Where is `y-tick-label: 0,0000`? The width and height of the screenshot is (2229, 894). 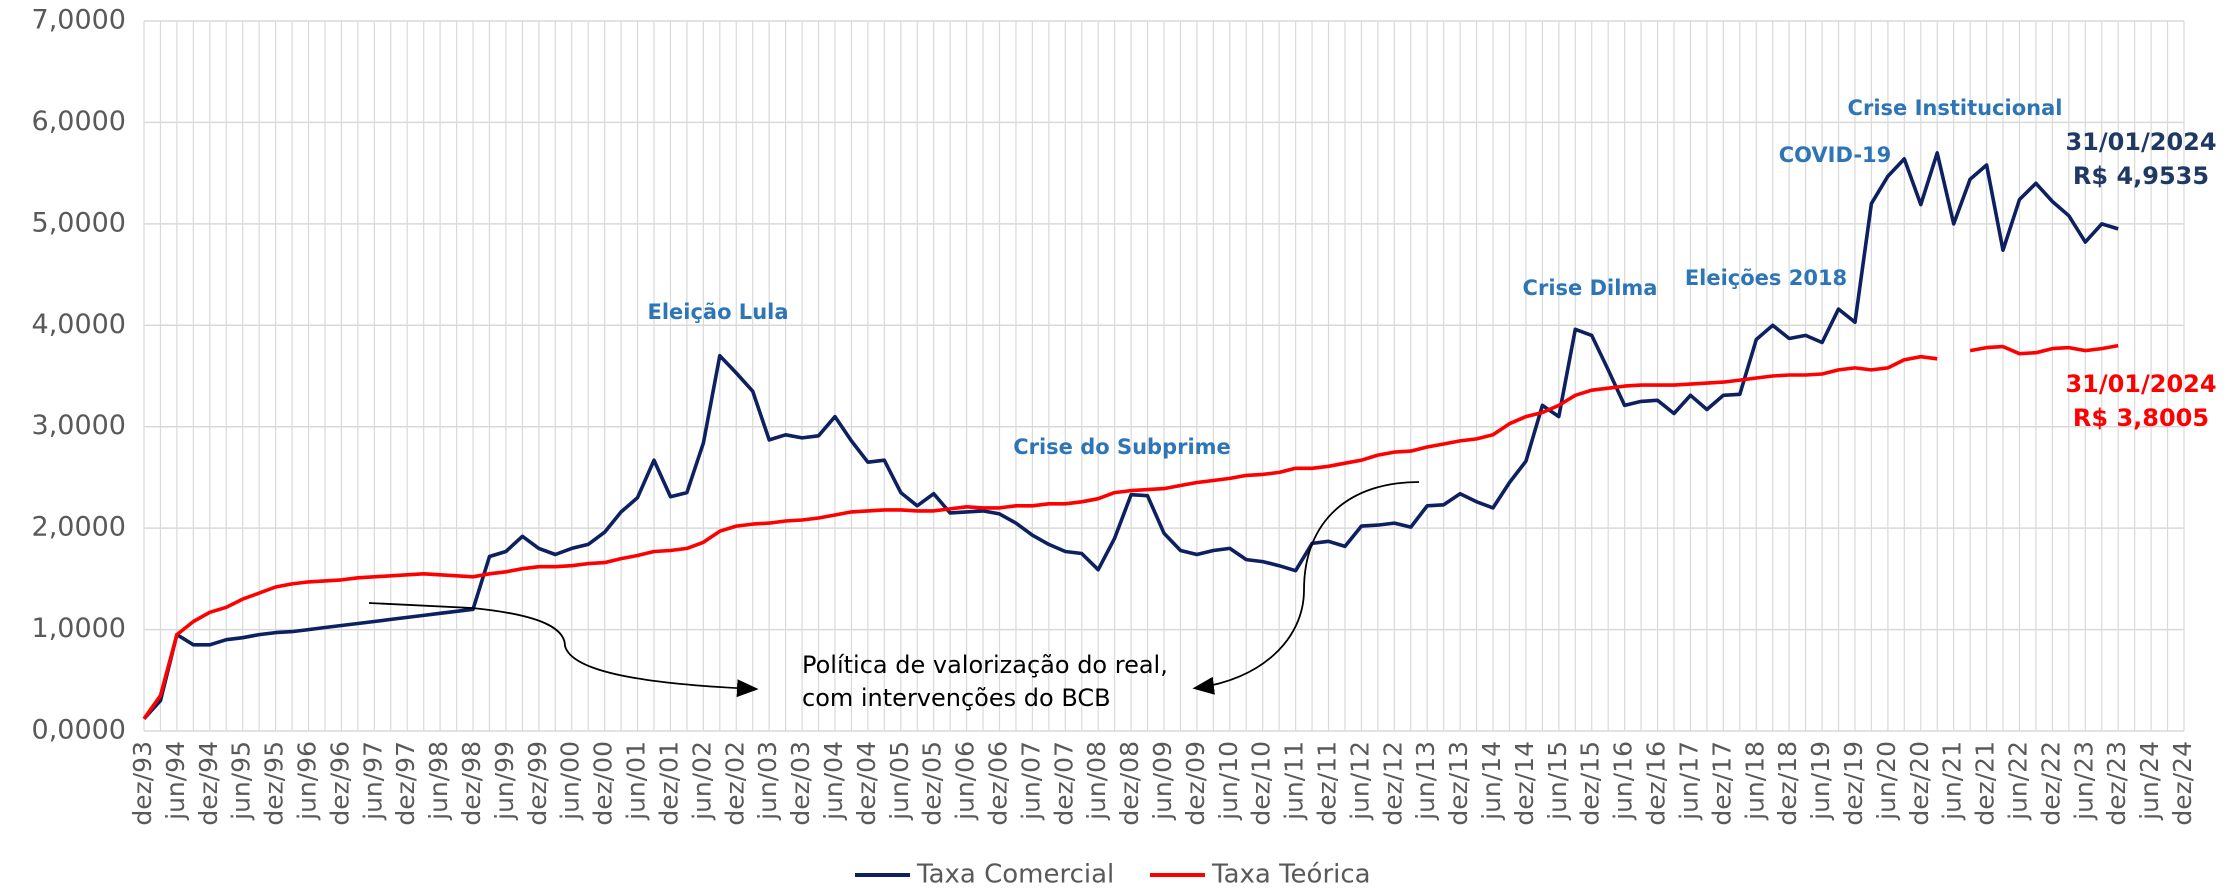
y-tick-label: 0,0000 is located at coordinates (79, 730).